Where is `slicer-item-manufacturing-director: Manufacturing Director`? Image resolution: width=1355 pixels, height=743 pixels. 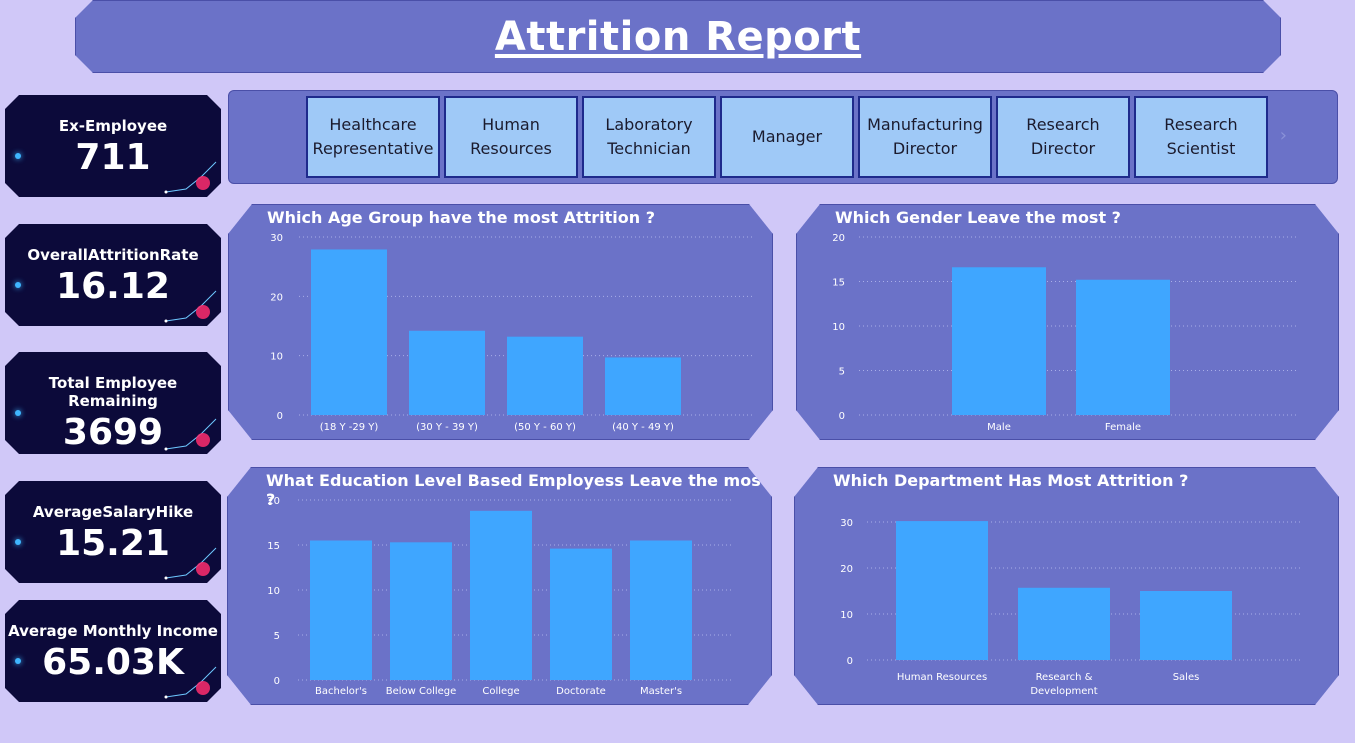
slicer-item-manufacturing-director: Manufacturing Director is located at coordinates (925, 137).